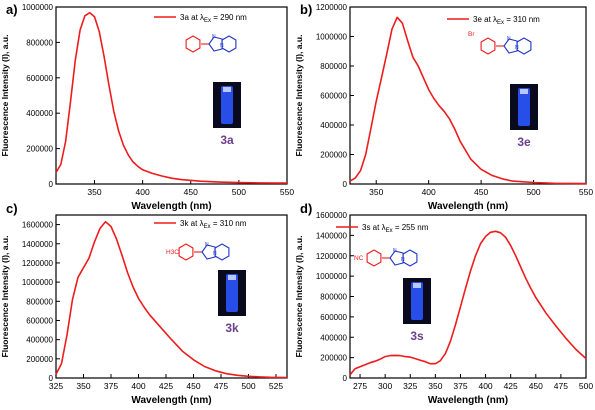 The image size is (595, 410). Describe the element at coordinates (506, 20) in the screenshot. I see `legend-text: 3e at λEx = 310 nm` at that location.